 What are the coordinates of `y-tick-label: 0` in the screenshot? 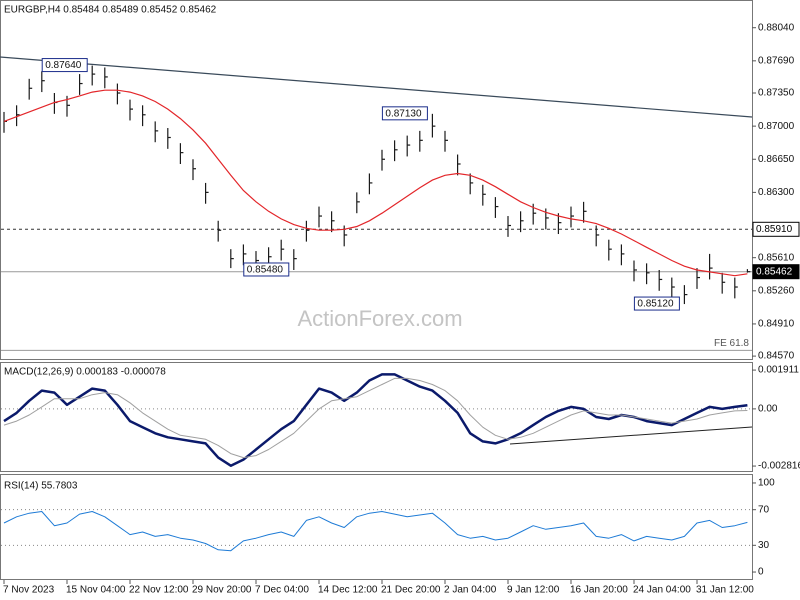 It's located at (761, 572).